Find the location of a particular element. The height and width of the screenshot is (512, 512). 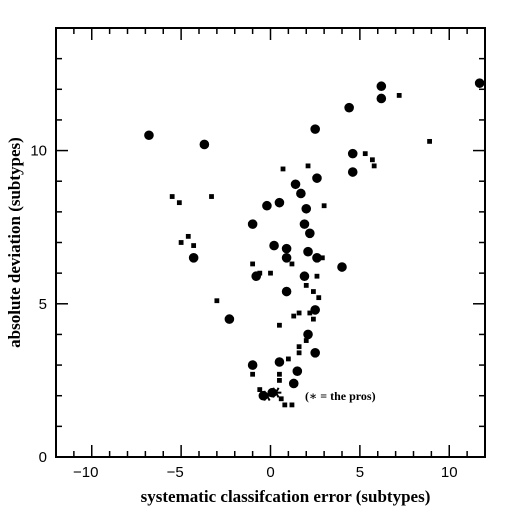

x-tick-label: 5 is located at coordinates (360, 472).